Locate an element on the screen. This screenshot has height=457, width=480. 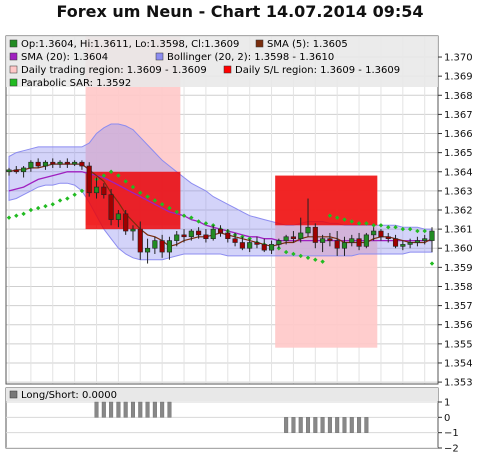
legend-label-6: Parabolic SAR: 1.3592 is located at coordinates (76, 83).